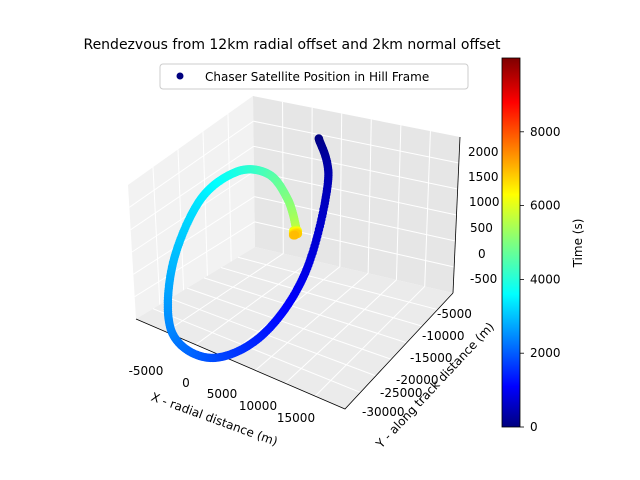 The height and width of the screenshot is (480, 640). Describe the element at coordinates (481, 228) in the screenshot. I see `z-tick-label: 500` at that location.